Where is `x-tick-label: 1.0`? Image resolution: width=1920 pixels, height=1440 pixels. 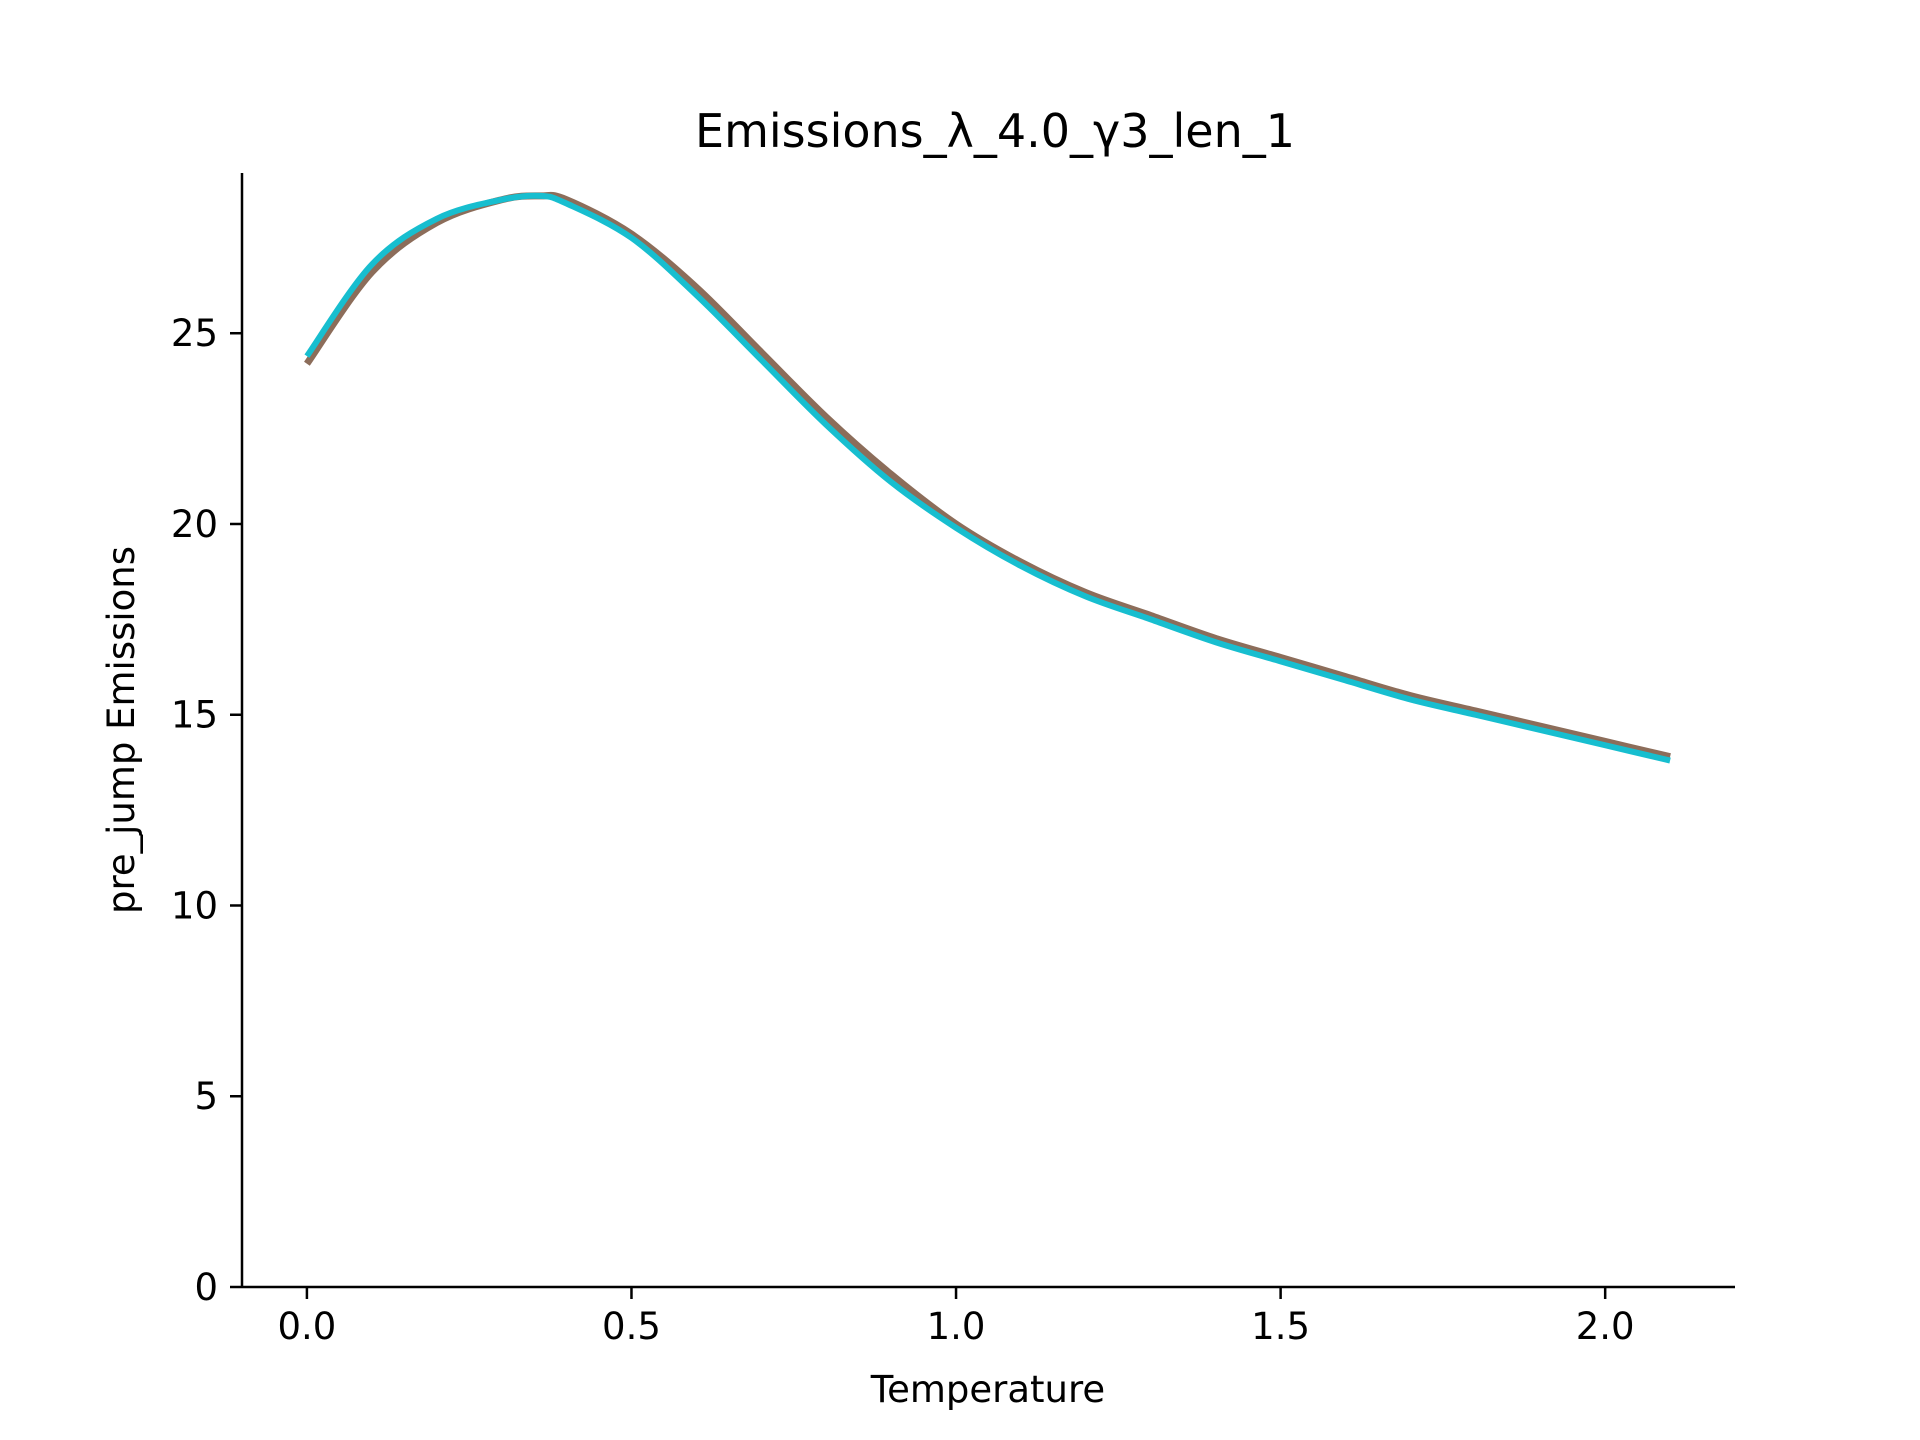 x-tick-label: 1.0 is located at coordinates (956, 1326).